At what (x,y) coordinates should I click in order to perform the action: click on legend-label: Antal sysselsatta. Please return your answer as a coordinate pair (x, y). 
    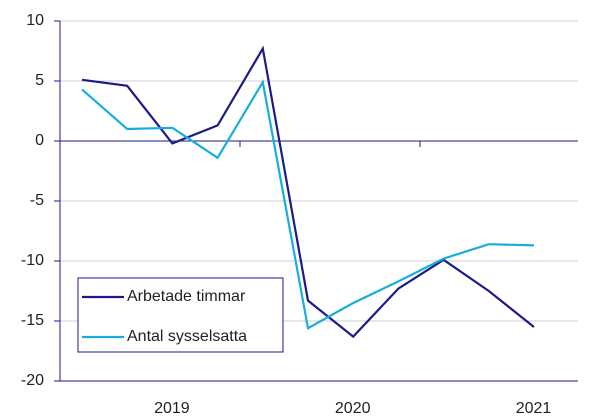
    Looking at the image, I should click on (187, 336).